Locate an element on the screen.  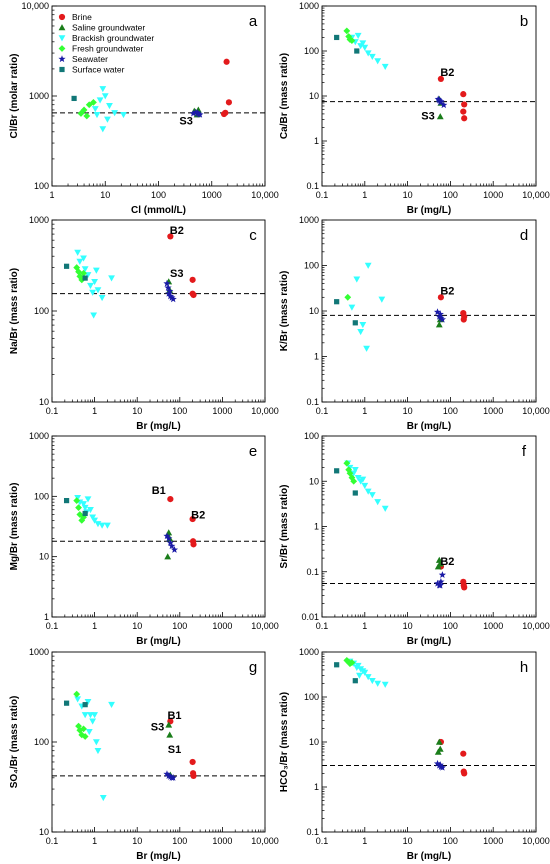
x-tick-label: 100 is located at coordinates (450, 841).